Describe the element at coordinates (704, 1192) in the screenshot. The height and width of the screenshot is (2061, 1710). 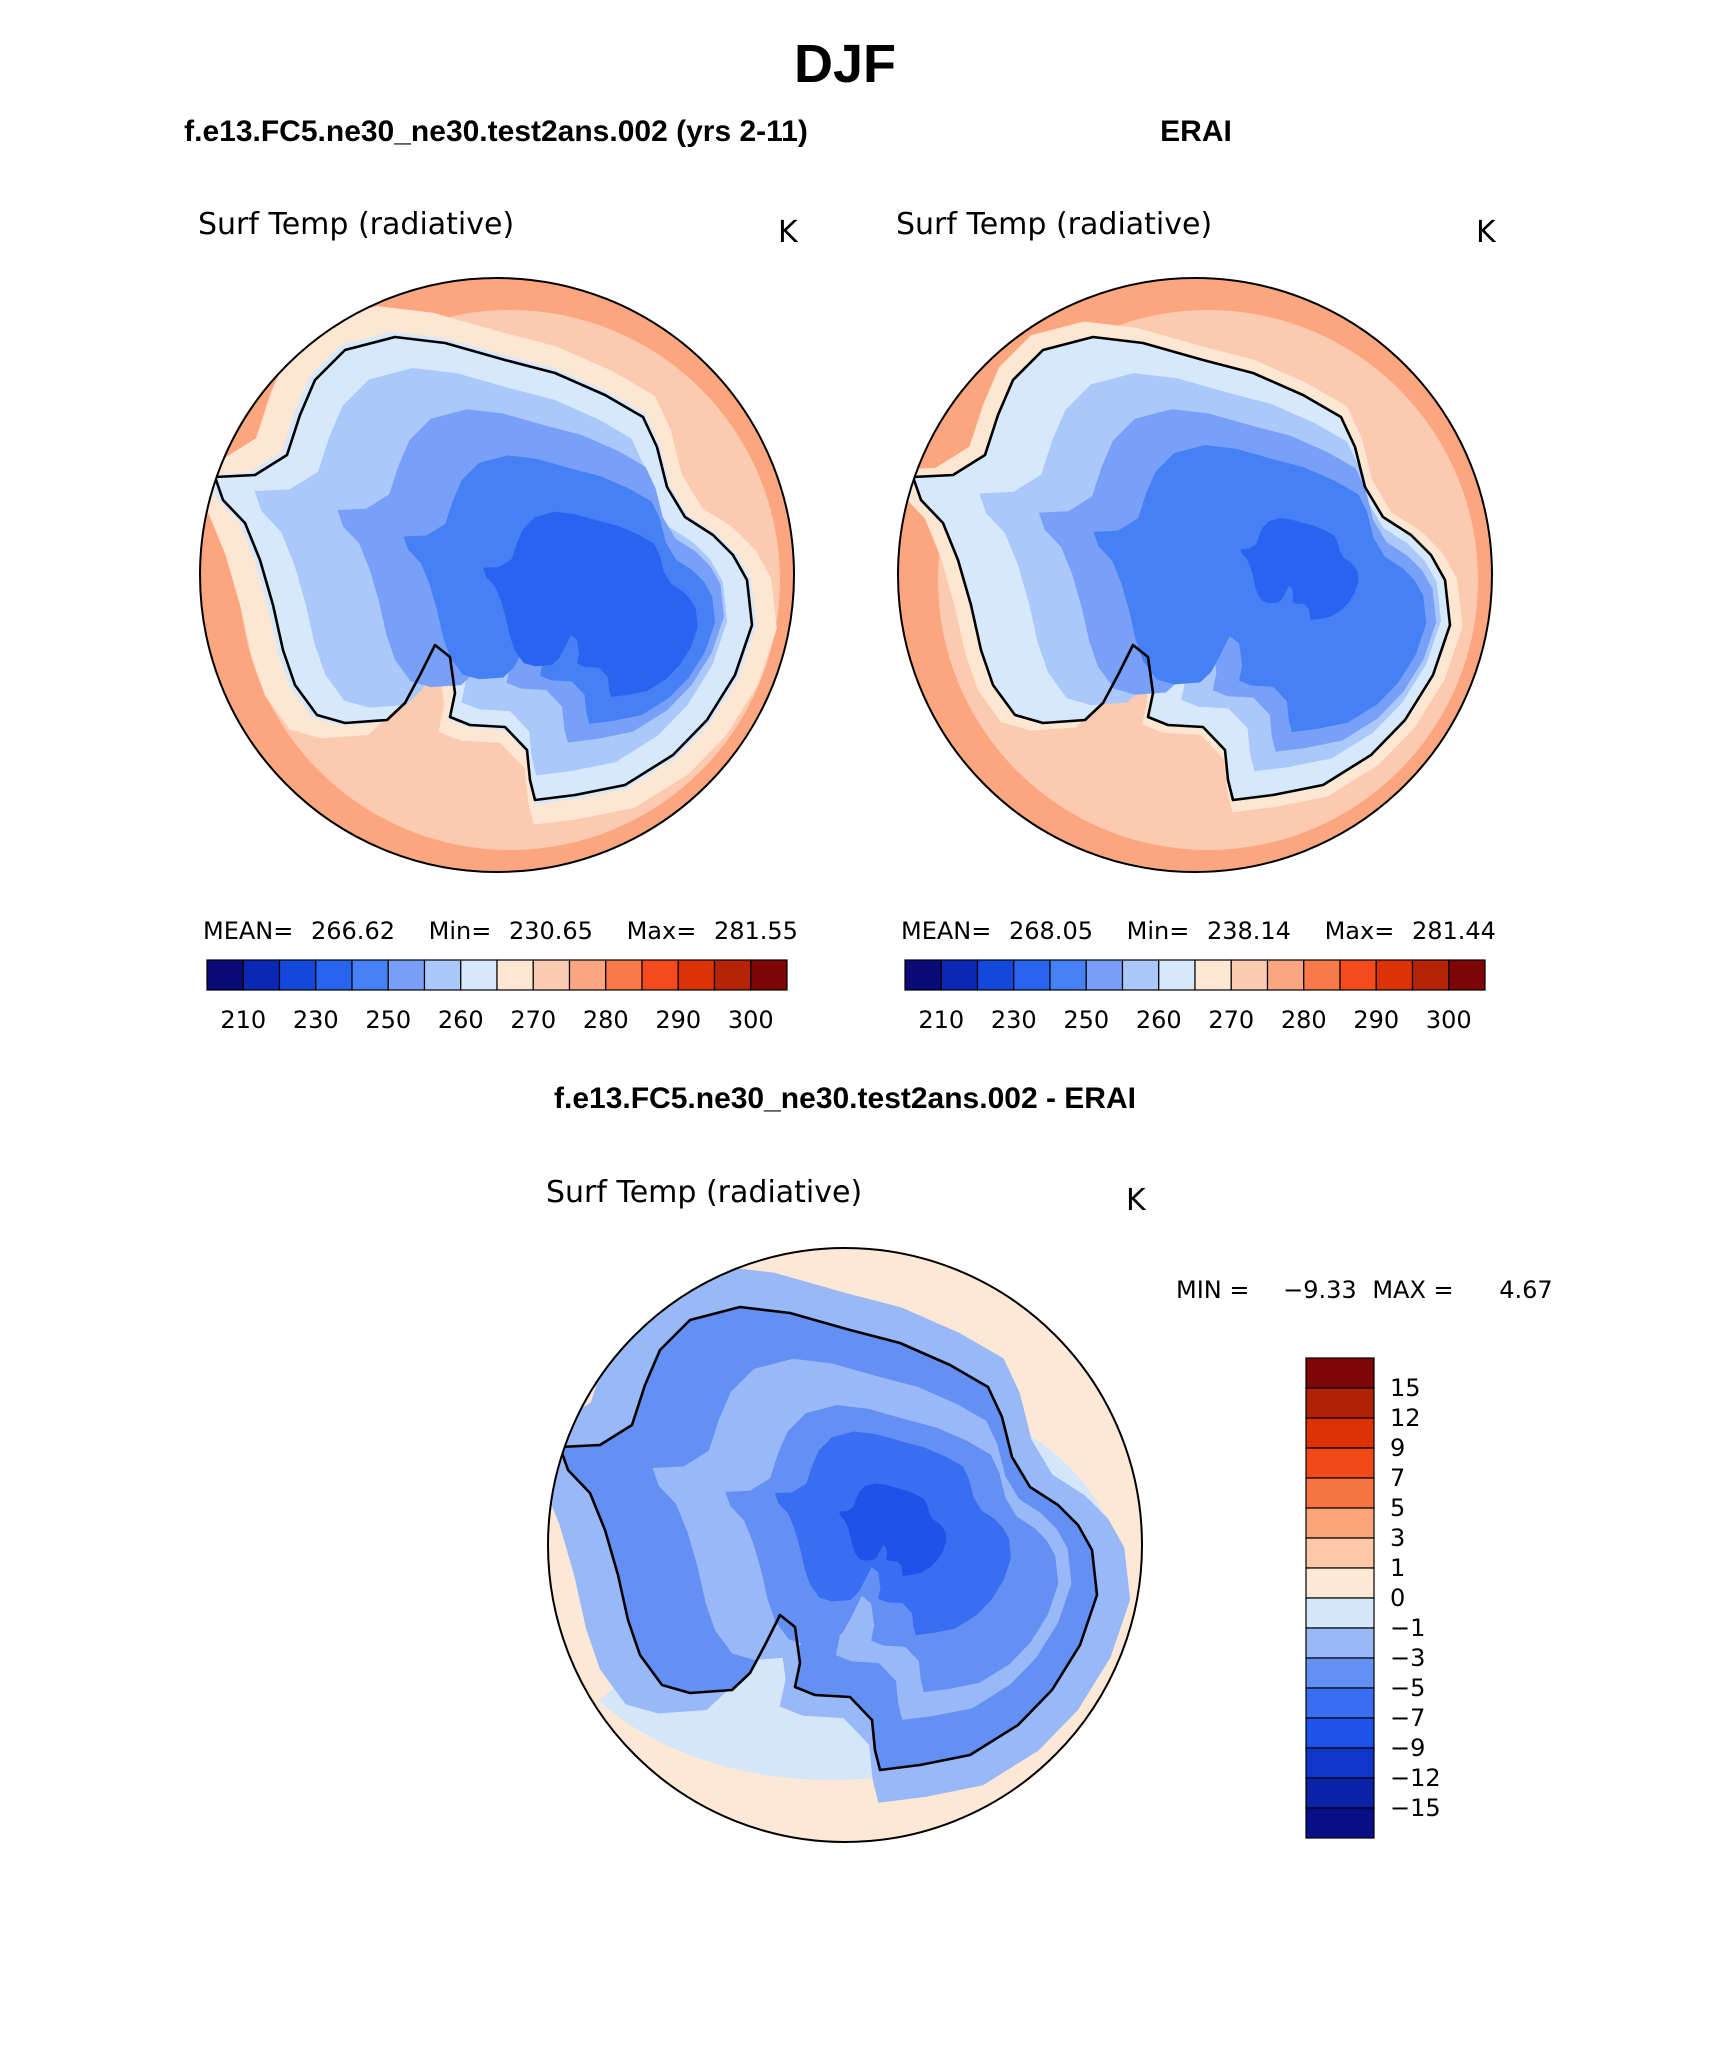
I see `diff-variable-label: Surf Temp (radiative)` at that location.